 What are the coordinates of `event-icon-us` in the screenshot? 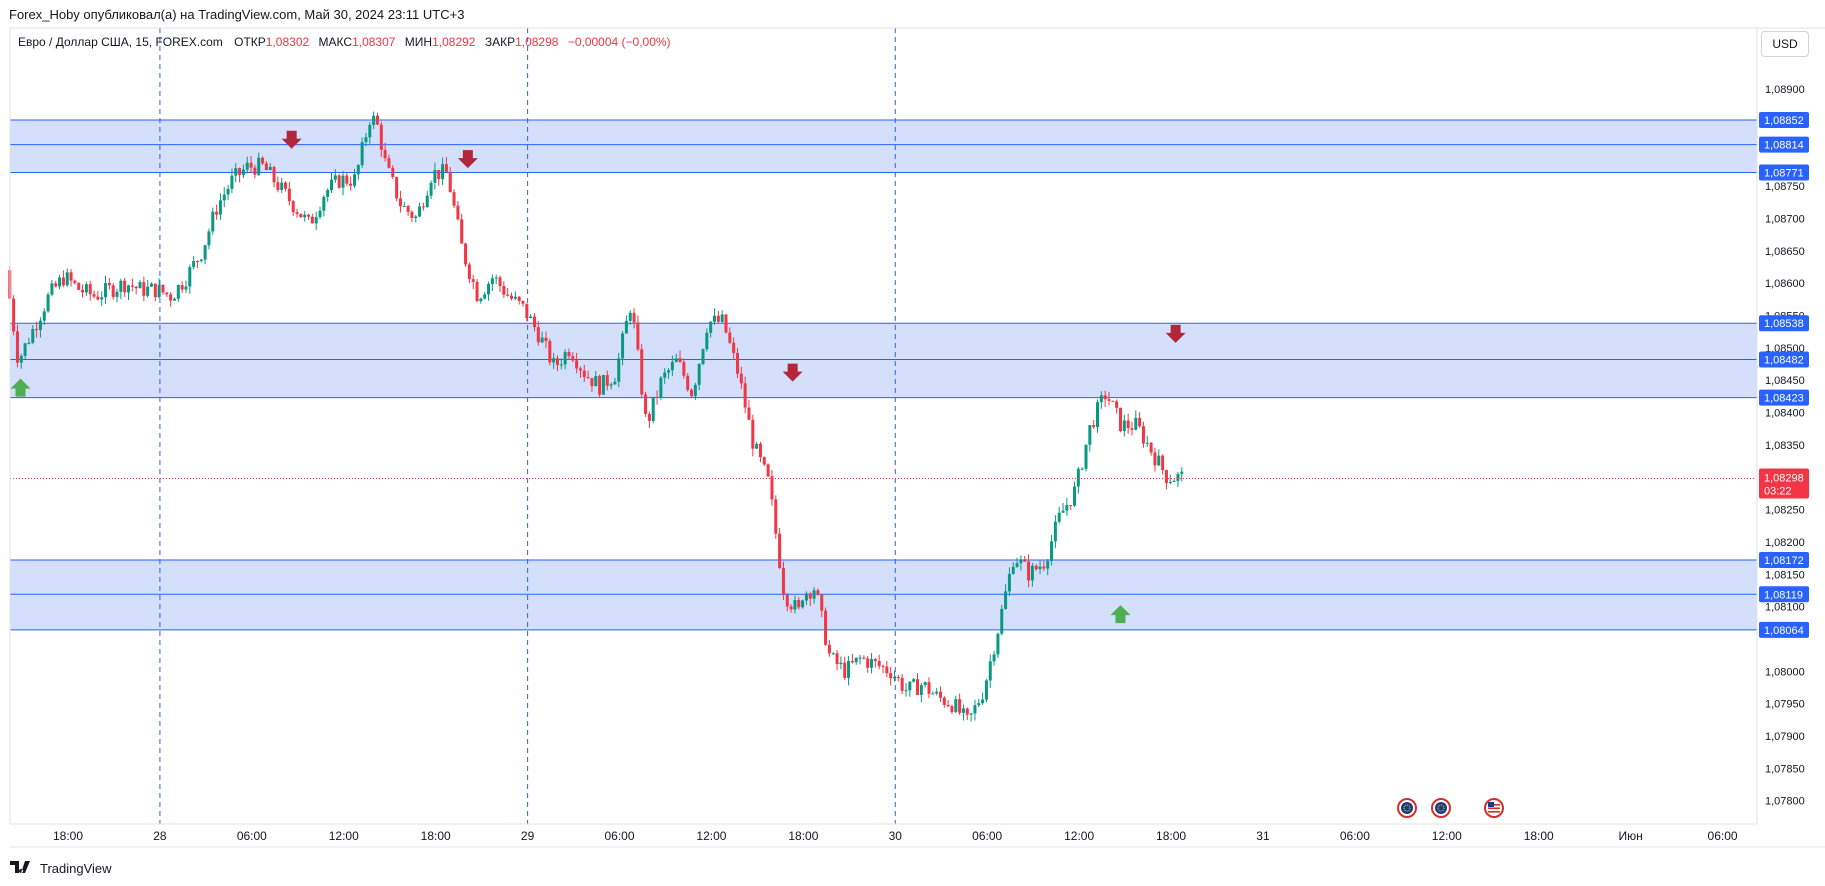 It's located at (1494, 808).